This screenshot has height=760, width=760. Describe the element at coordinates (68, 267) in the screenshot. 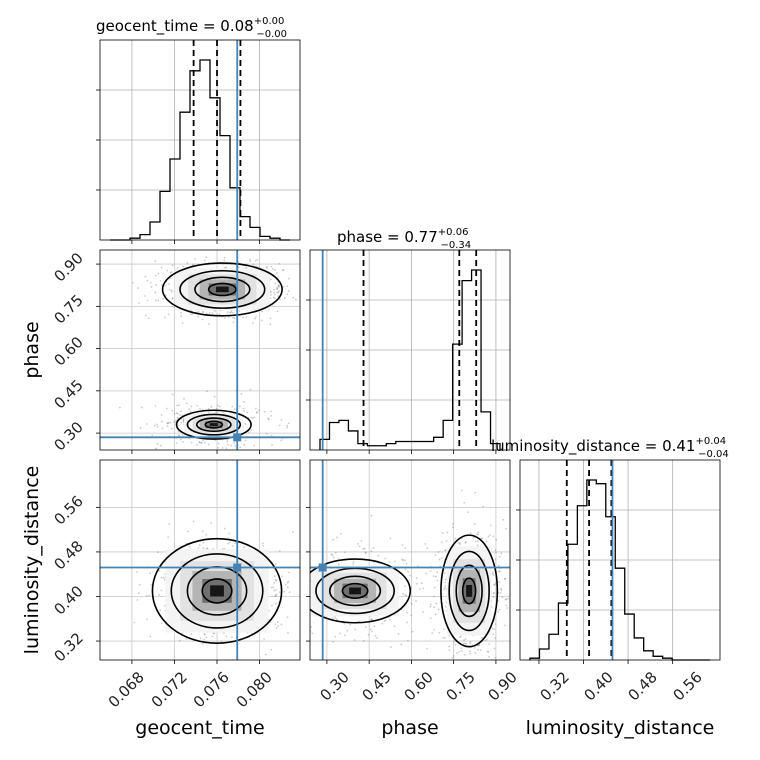

I see `ytick-phase: 0.90` at that location.